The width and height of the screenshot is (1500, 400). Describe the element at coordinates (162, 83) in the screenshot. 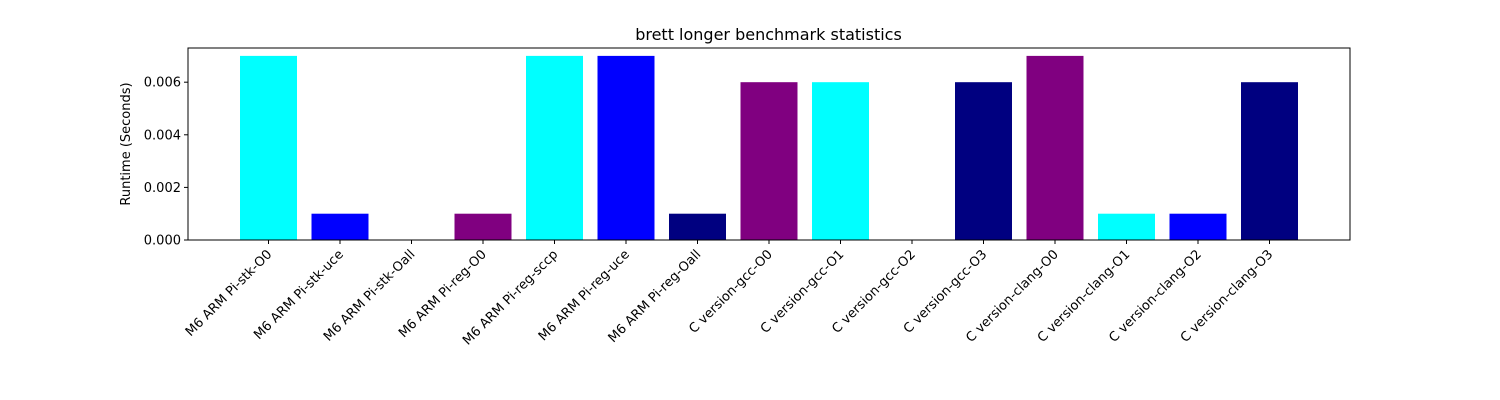

I see `y-tick-label: 0.006` at that location.